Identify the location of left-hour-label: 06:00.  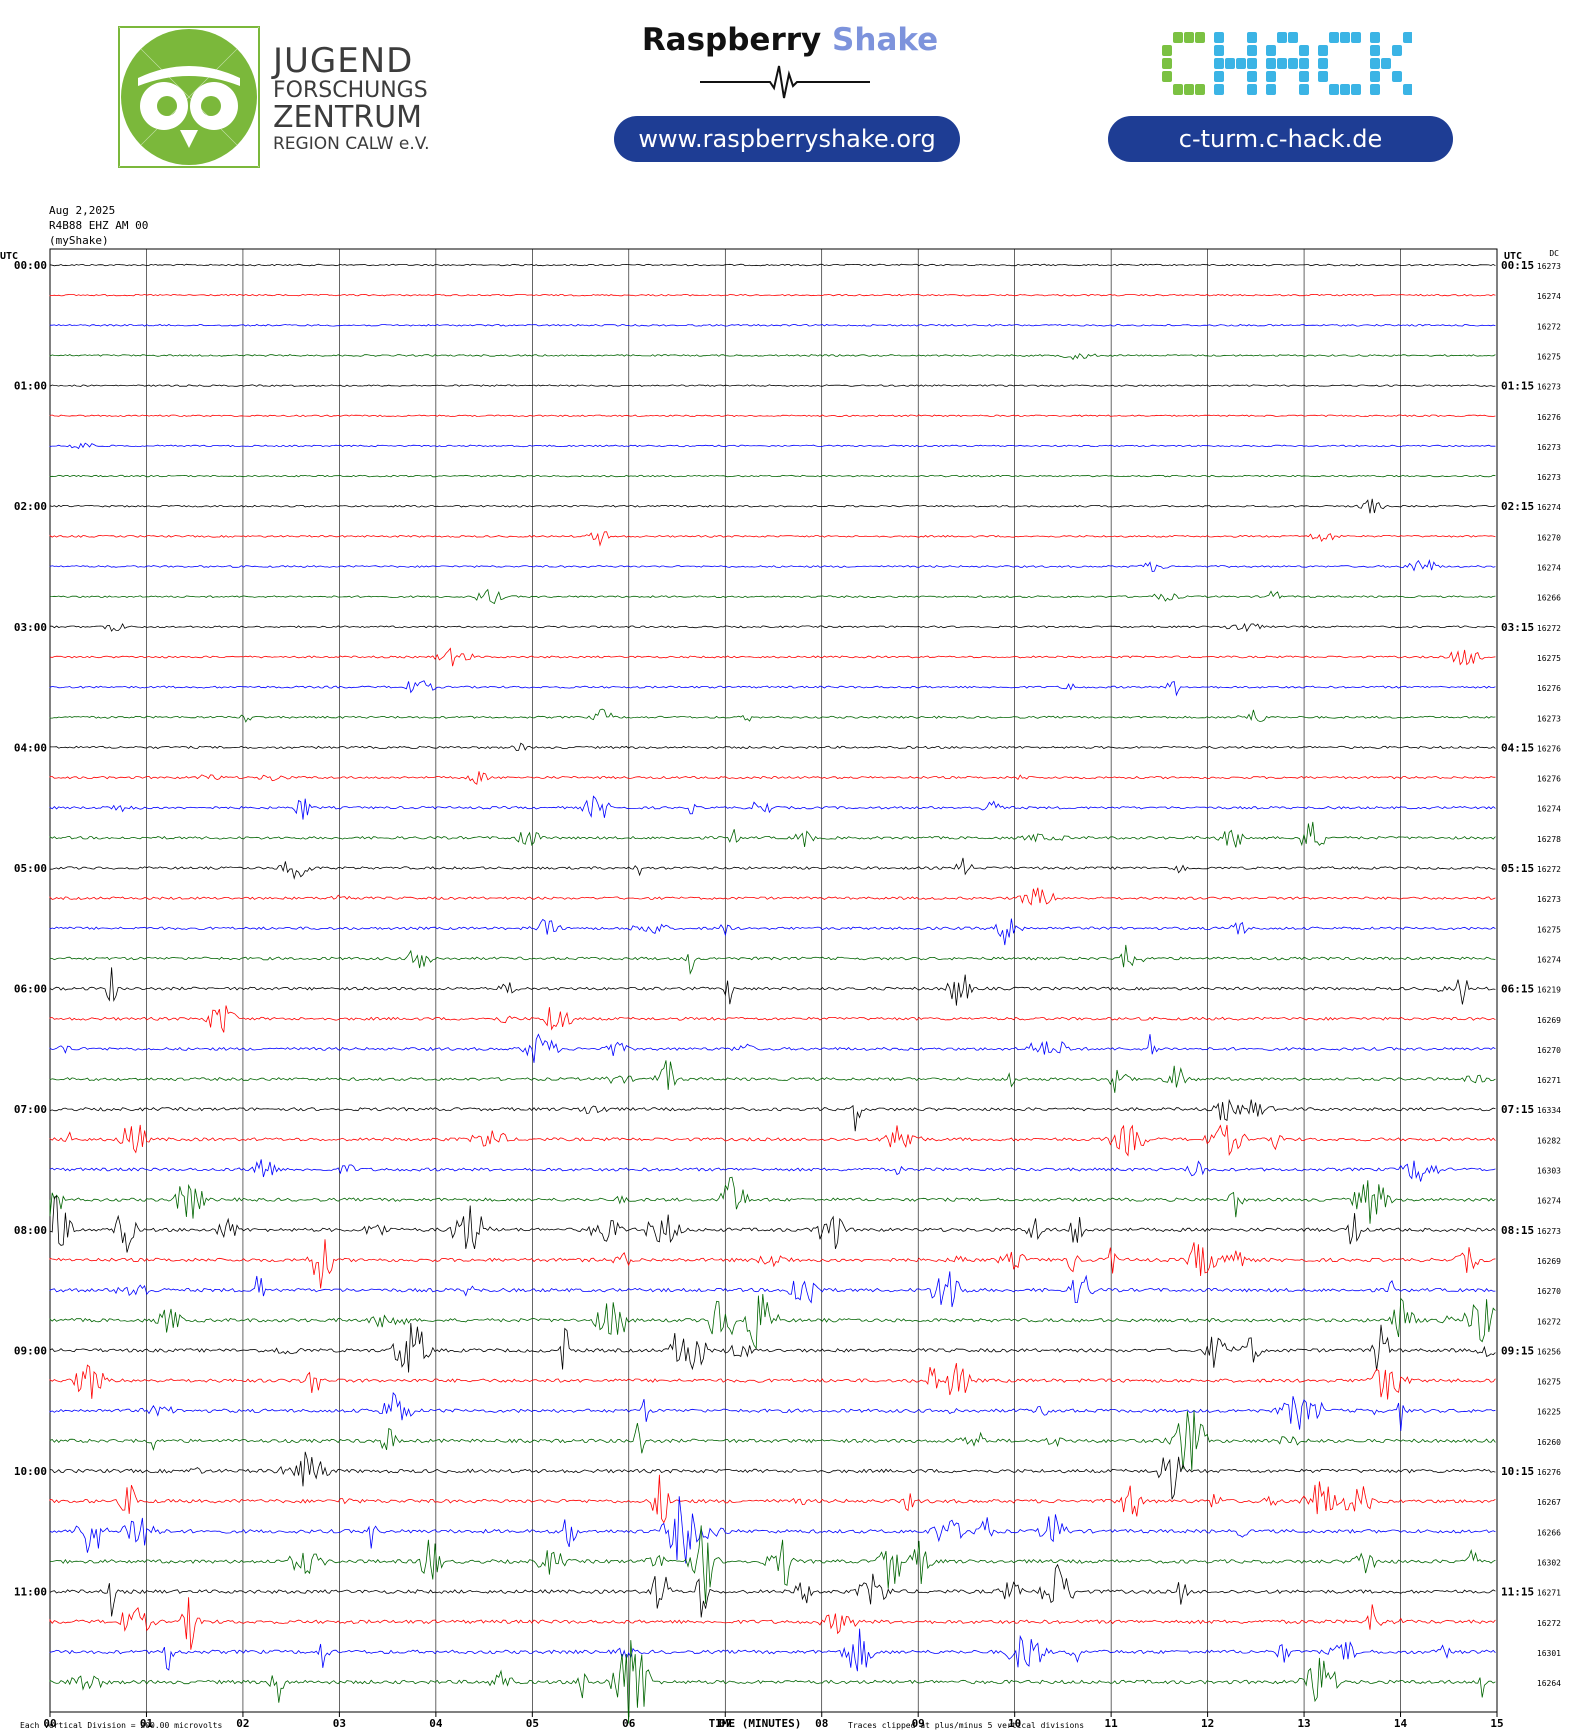
(30, 989).